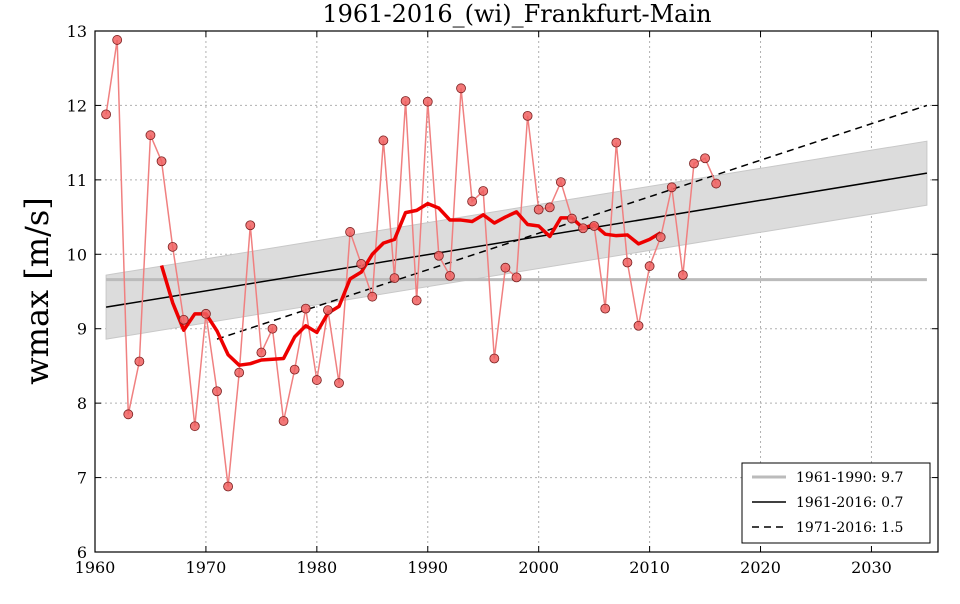 Image resolution: width=960 pixels, height=604 pixels. Describe the element at coordinates (283, 421) in the screenshot. I see `data-point-1977` at that location.